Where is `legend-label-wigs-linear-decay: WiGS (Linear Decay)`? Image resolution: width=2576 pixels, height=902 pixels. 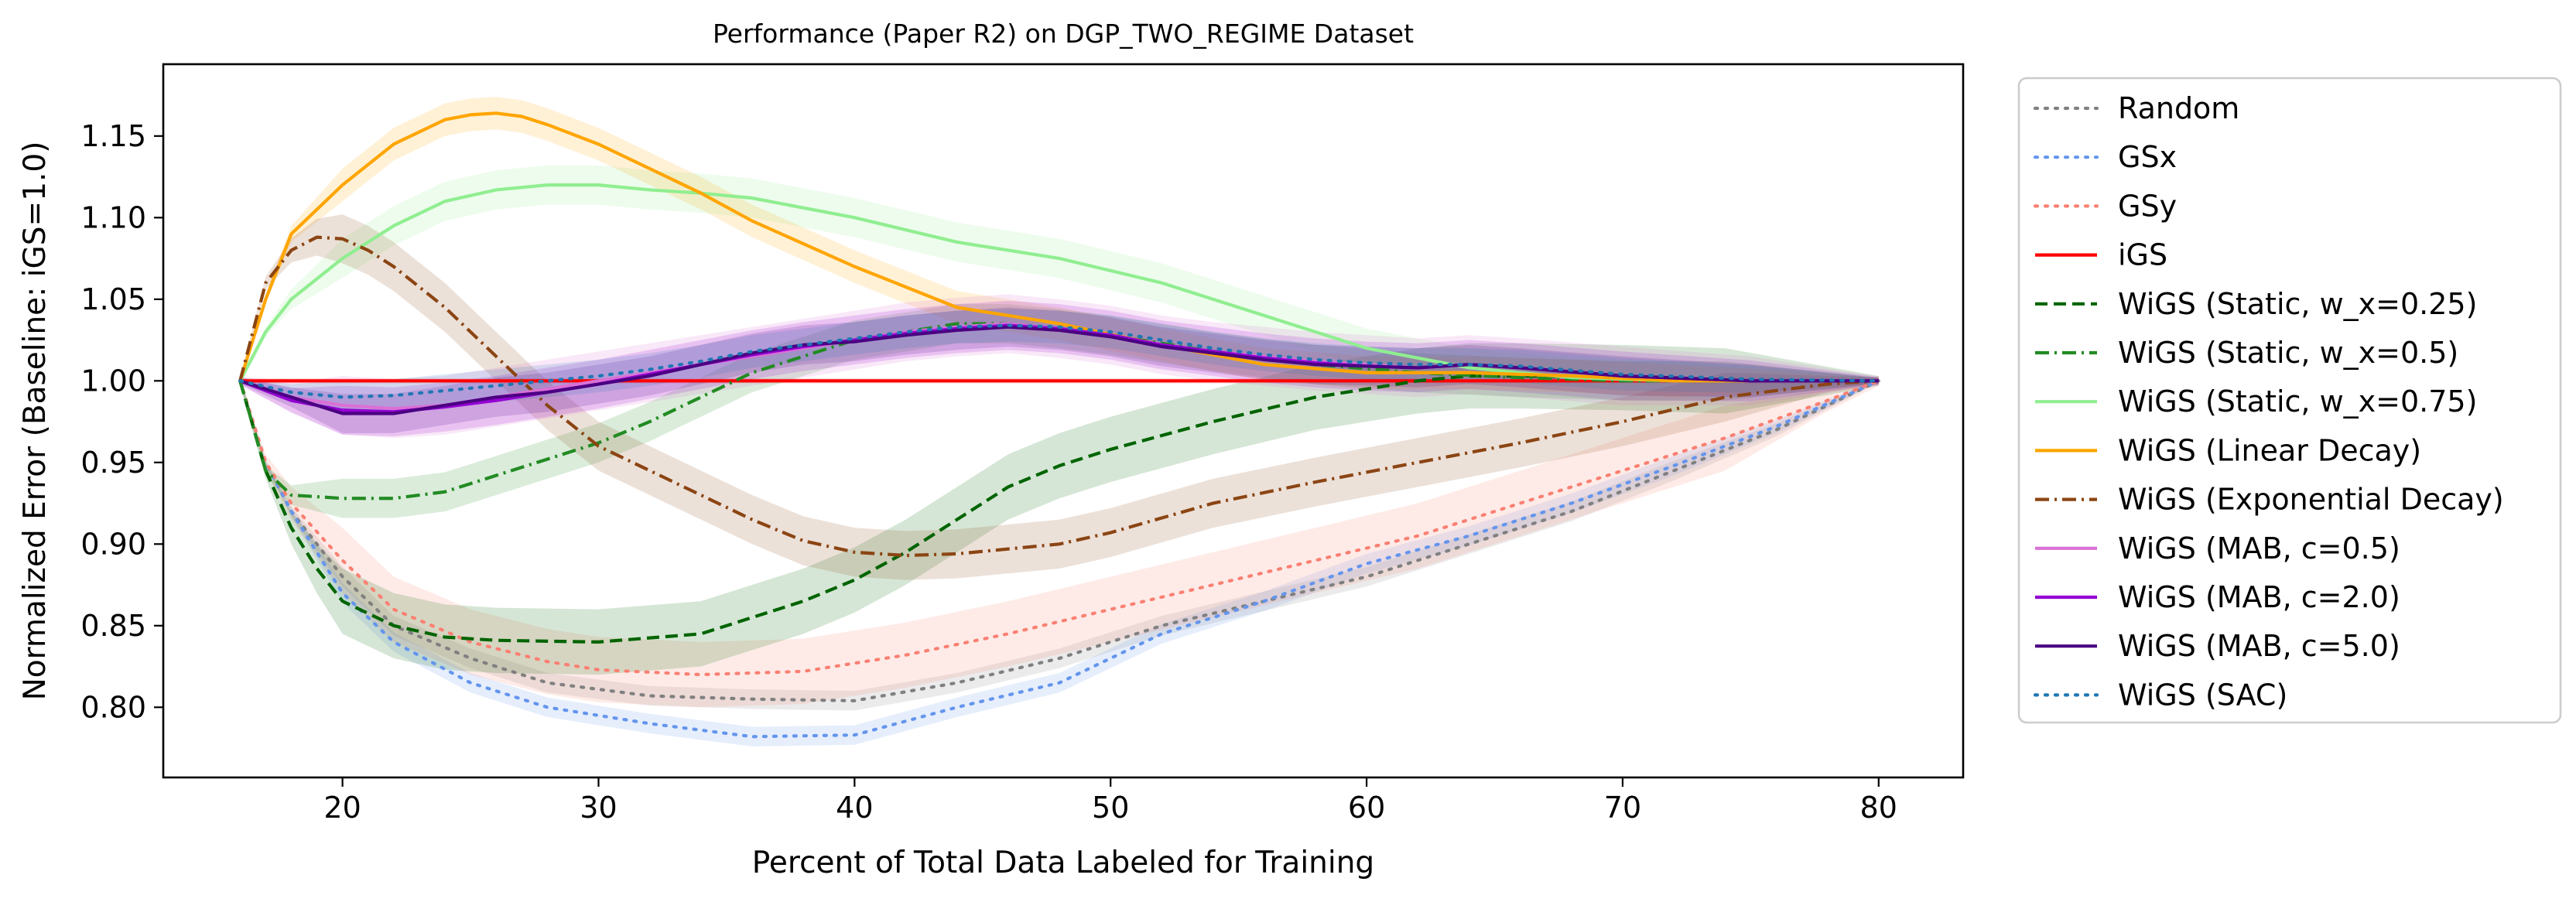
legend-label-wigs-linear-decay: WiGS (Linear Decay) is located at coordinates (2269, 450).